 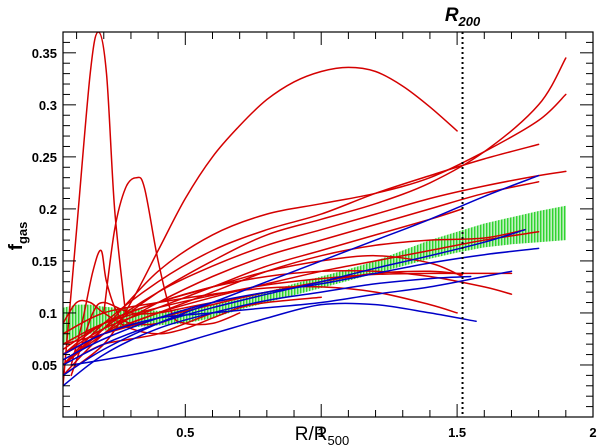 I want to click on x-axis-title: R/R500, so click(x=322, y=435).